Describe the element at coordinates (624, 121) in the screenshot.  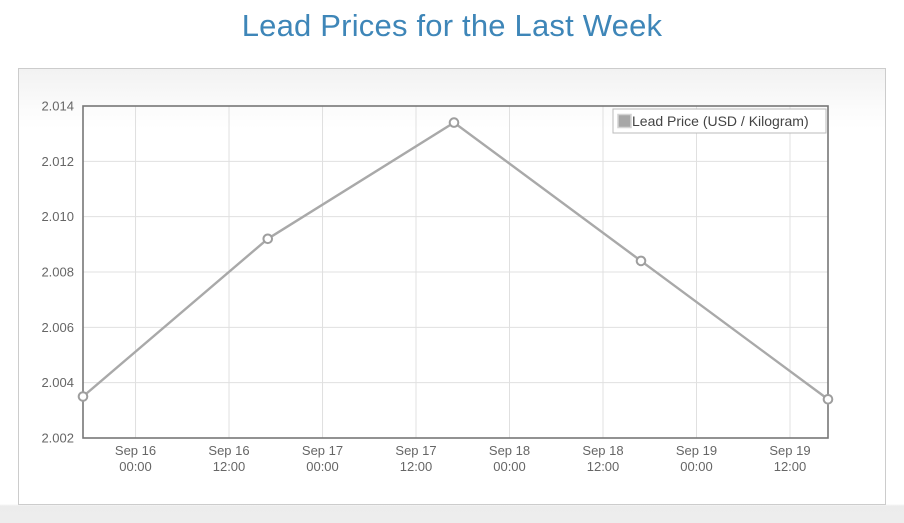
I see `legend-swatch-icon` at that location.